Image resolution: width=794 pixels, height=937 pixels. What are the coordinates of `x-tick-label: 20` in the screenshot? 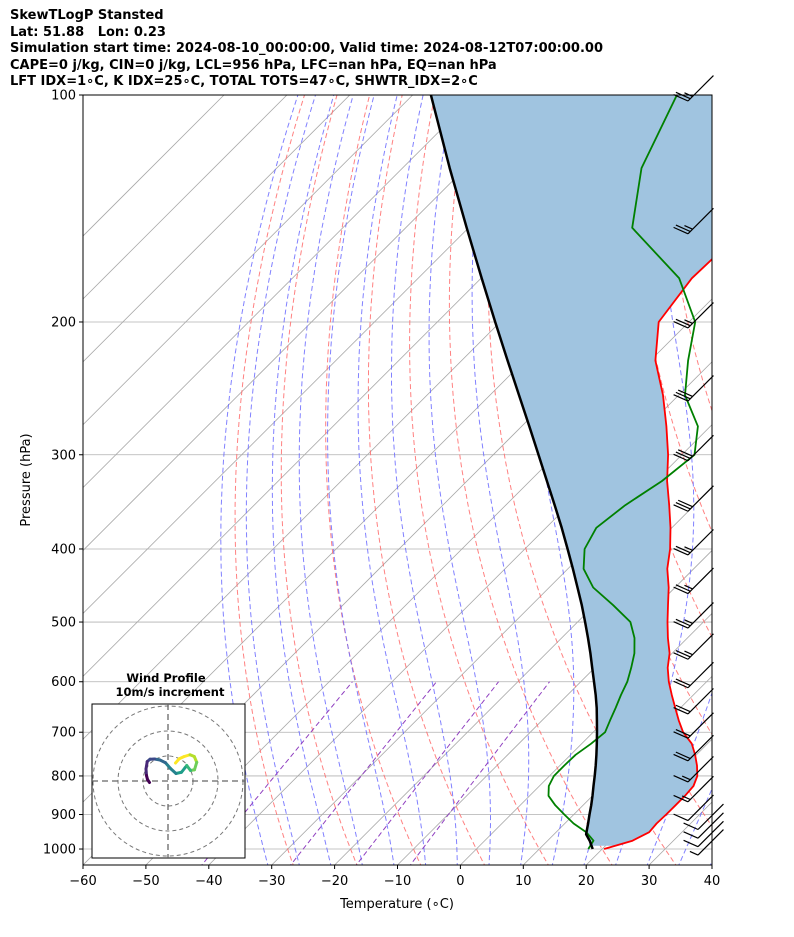 It's located at (586, 881).